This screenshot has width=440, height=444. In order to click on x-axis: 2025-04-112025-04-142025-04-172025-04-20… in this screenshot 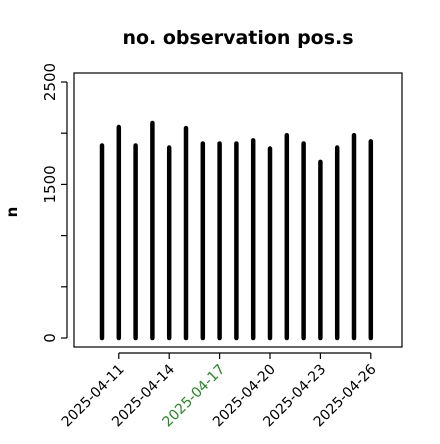, I will do `click(219, 391)`.